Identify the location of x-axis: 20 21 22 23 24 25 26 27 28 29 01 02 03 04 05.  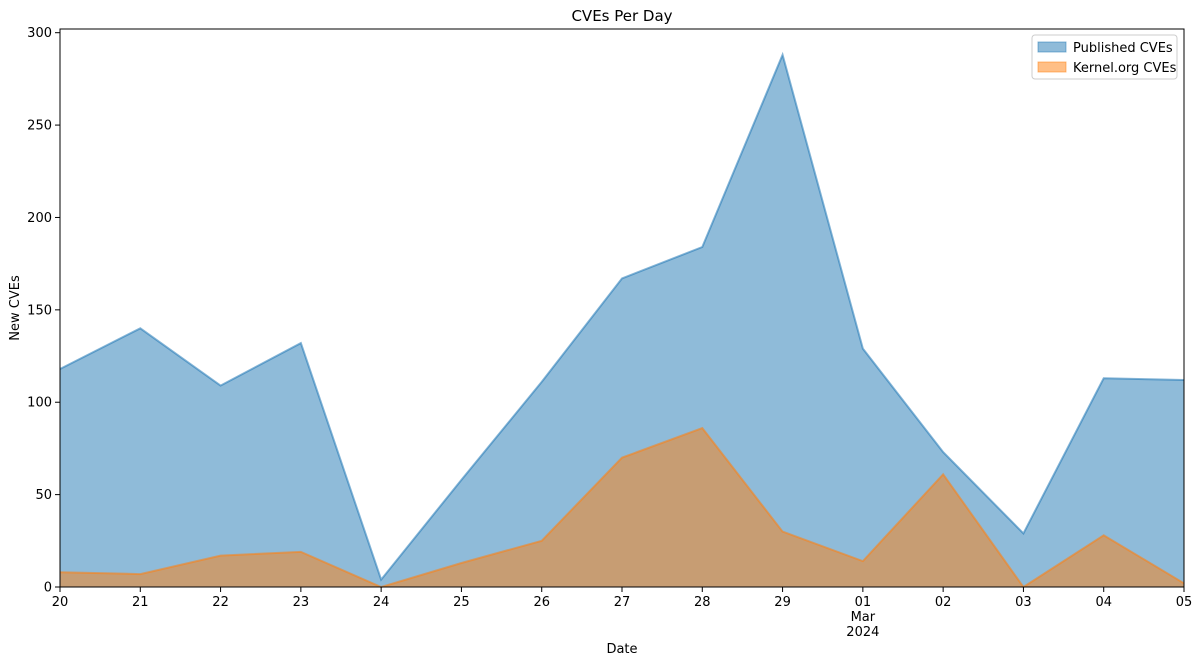
(622, 598).